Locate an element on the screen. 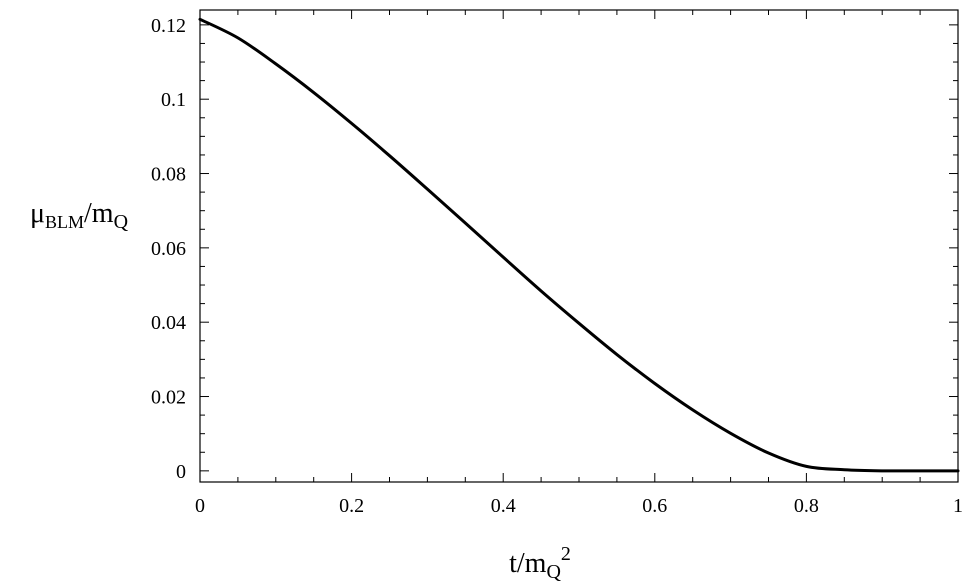  x-axis-label-sup: 2 is located at coordinates (566, 554).